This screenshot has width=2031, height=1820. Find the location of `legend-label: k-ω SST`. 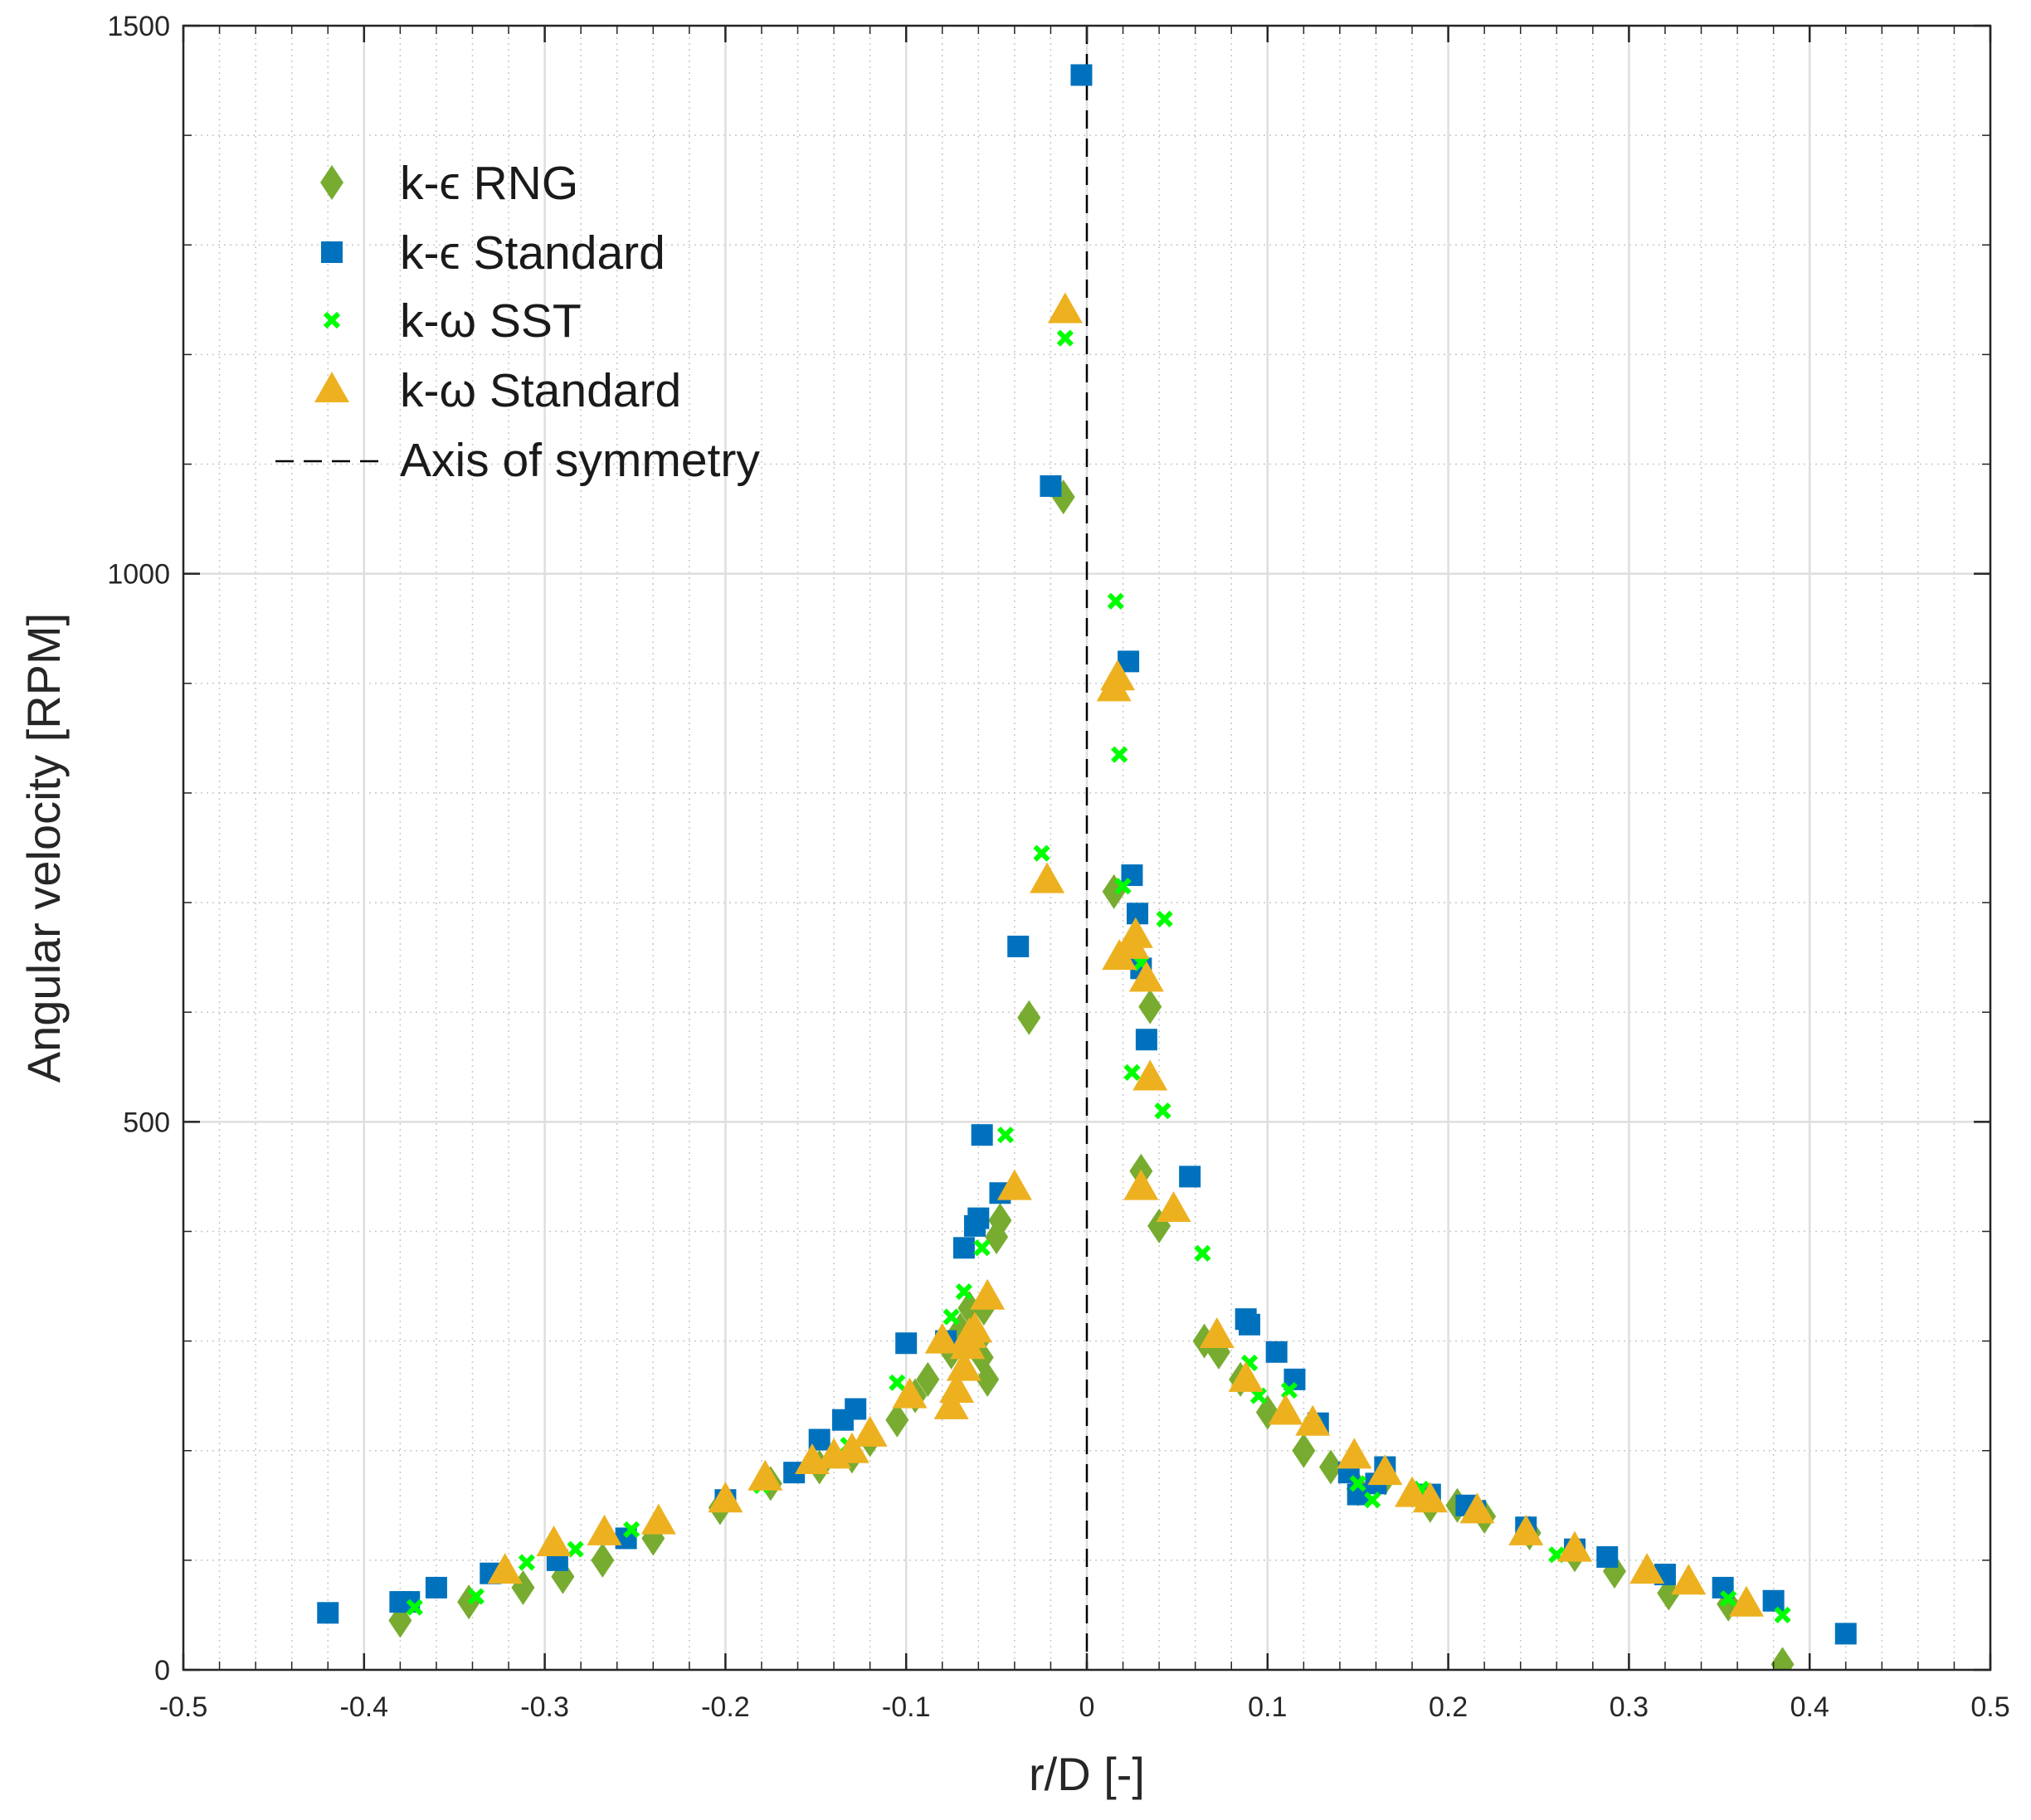

legend-label: k-ω SST is located at coordinates (491, 321).